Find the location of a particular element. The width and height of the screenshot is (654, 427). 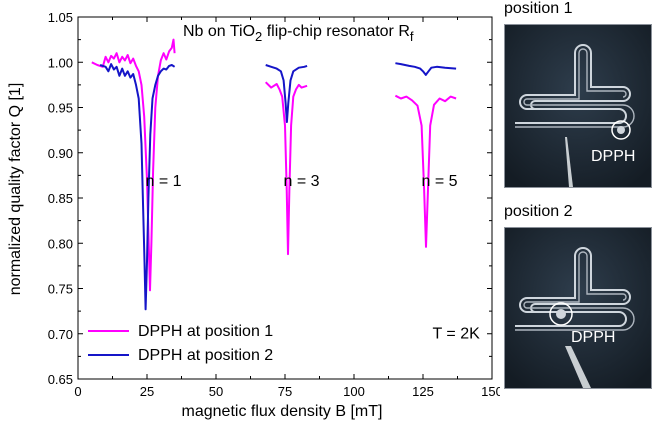

photo2-dpph-label: DPPH is located at coordinates (593, 337).